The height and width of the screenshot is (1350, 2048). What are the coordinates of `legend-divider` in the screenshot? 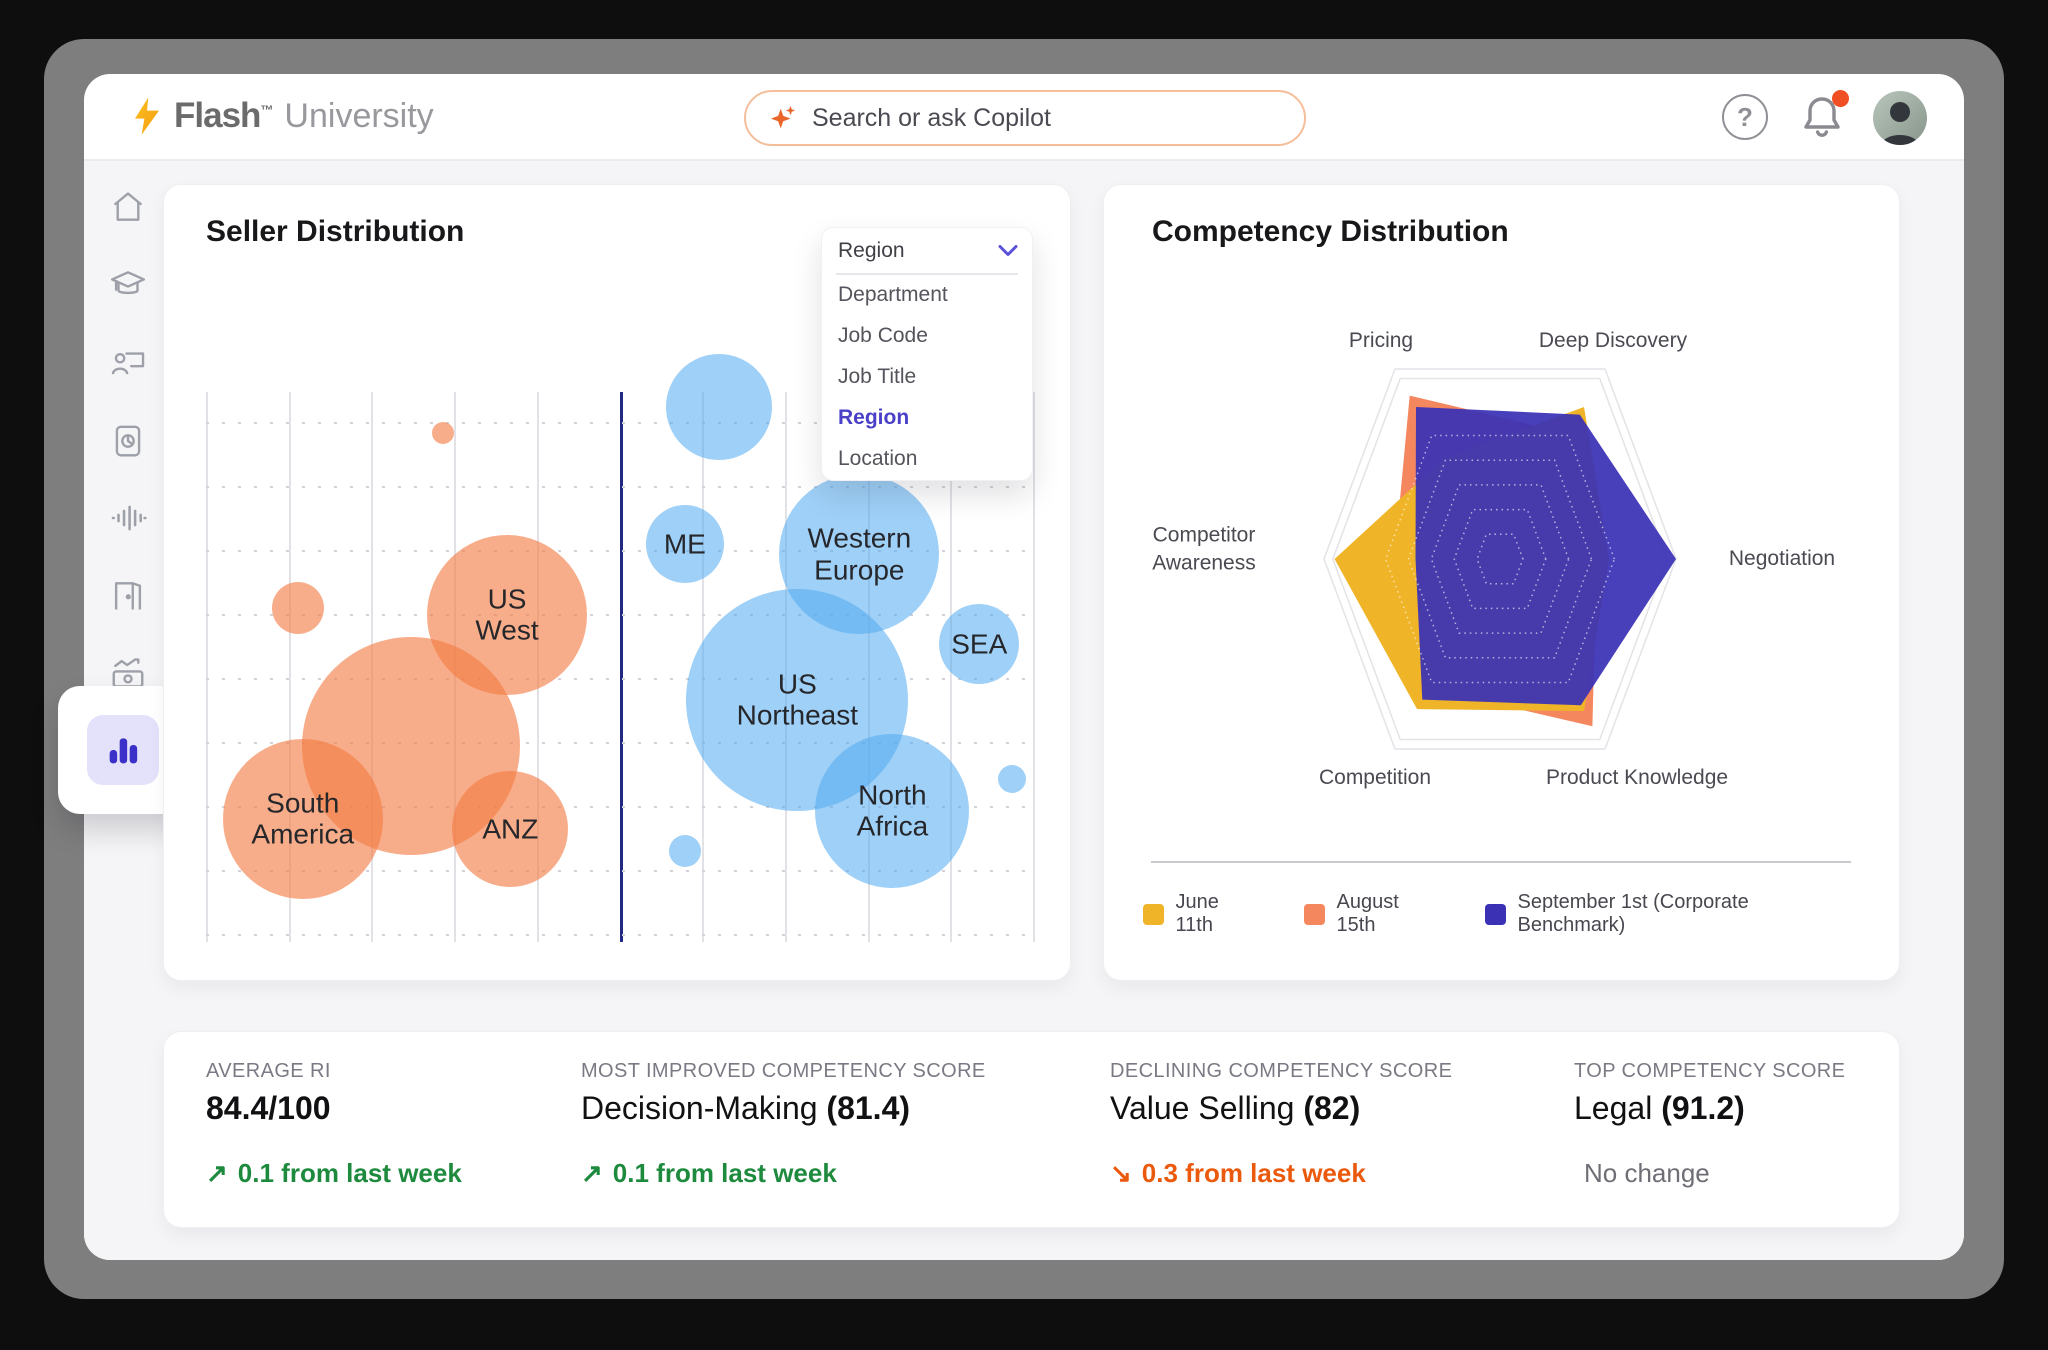 It's located at (1501, 862).